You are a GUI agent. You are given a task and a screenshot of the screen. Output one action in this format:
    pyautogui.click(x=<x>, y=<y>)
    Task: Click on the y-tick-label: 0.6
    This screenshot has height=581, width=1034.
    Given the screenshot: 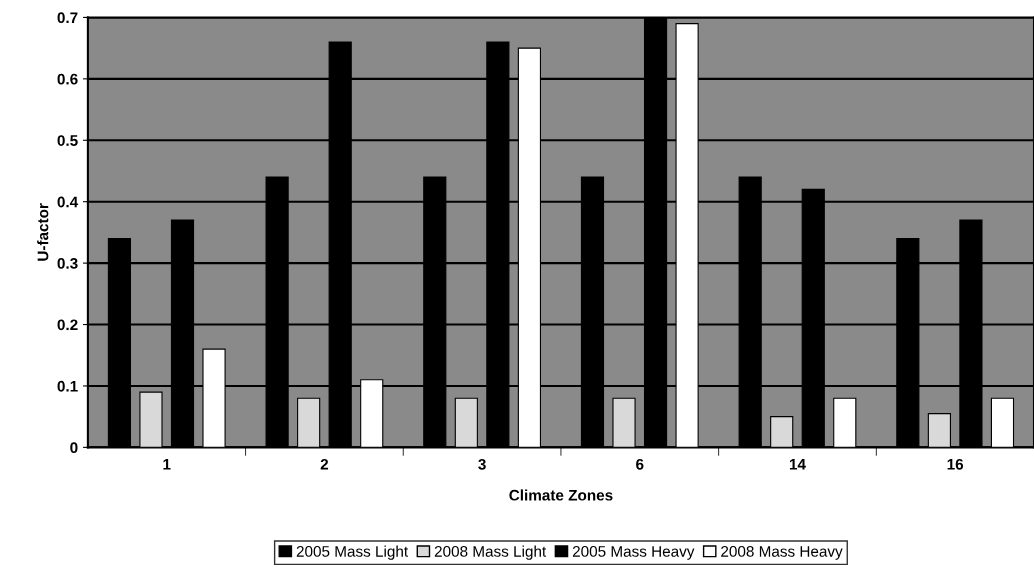 What is the action you would take?
    pyautogui.click(x=67, y=79)
    